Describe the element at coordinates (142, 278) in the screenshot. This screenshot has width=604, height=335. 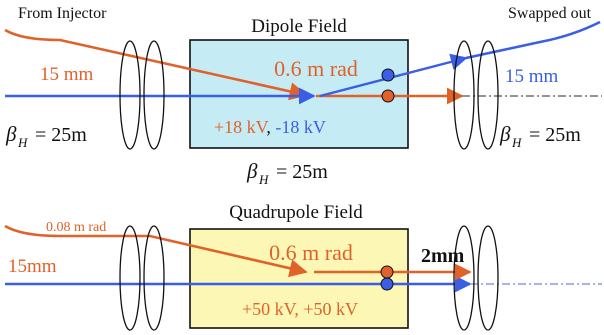
I see `lens-pair-bottom-left` at that location.